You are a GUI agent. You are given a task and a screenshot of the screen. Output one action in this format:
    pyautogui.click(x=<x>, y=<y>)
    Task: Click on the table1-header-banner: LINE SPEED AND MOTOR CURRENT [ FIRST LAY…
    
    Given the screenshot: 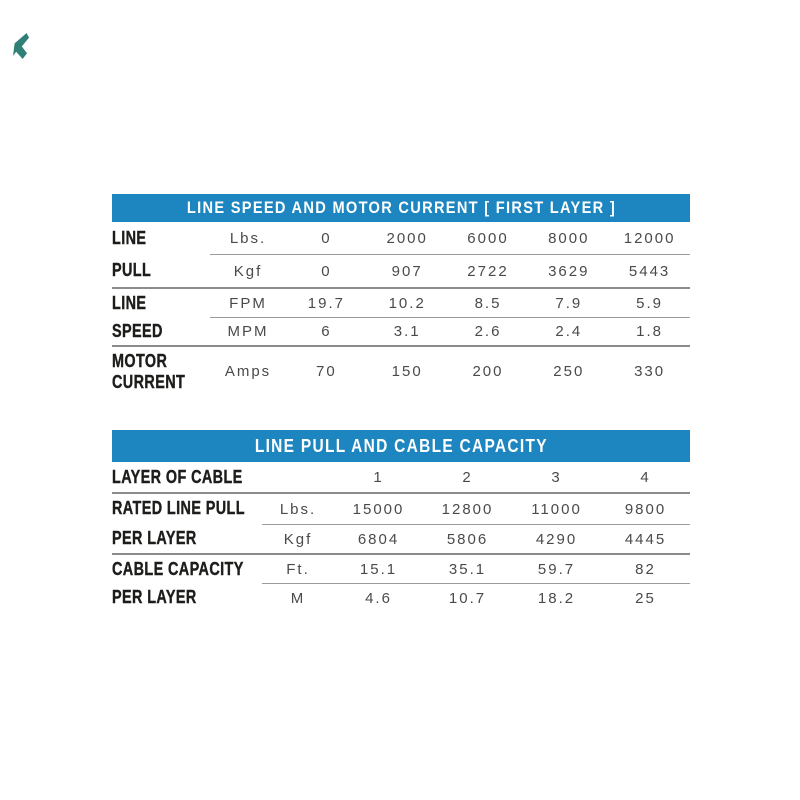 What is the action you would take?
    pyautogui.click(x=401, y=208)
    